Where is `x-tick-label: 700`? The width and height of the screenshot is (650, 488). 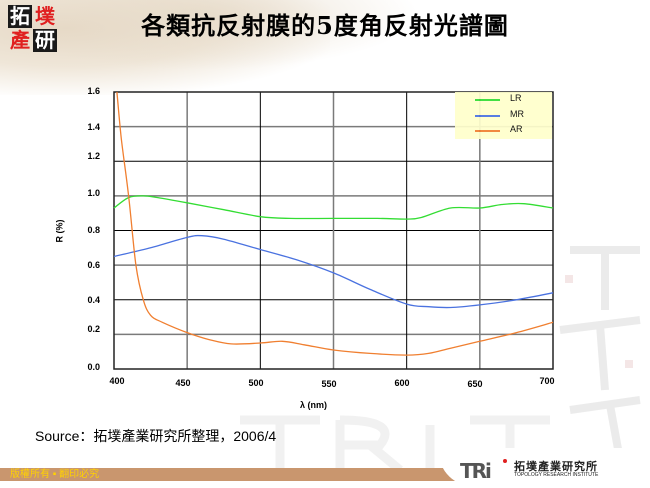 x-tick-label: 700 is located at coordinates (547, 381).